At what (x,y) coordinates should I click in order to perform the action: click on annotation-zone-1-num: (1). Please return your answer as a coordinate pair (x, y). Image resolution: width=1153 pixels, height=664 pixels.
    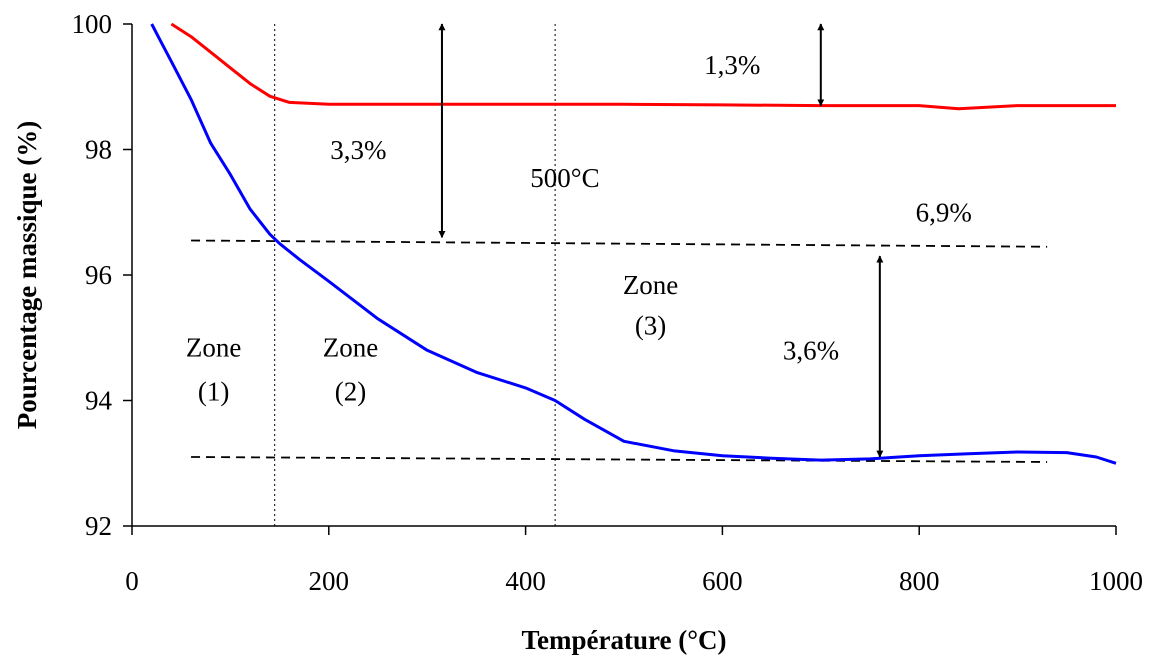
    Looking at the image, I should click on (213, 392).